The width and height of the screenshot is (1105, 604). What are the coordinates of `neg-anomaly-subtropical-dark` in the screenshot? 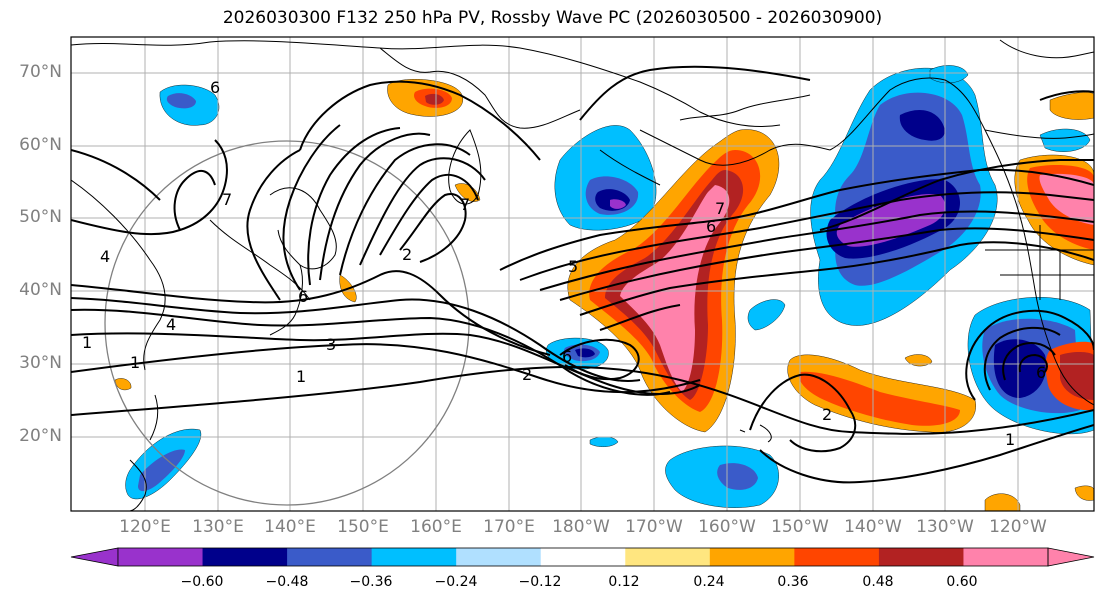 It's located at (585, 353).